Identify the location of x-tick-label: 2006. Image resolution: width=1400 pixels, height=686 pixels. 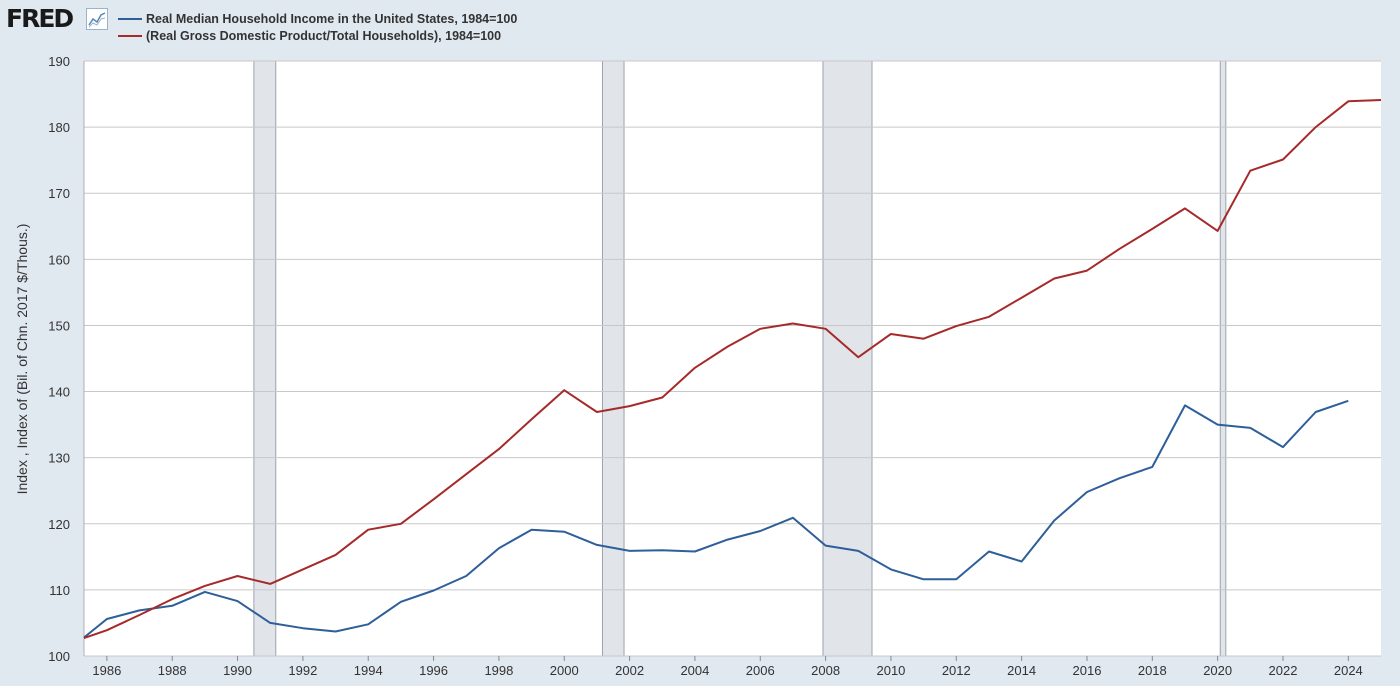
(760, 670).